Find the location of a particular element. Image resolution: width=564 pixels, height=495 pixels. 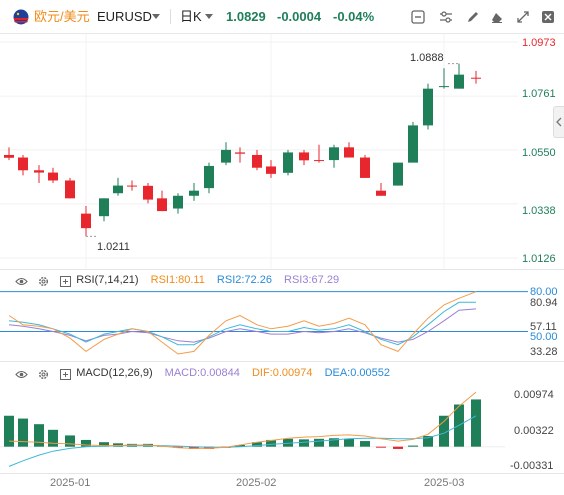

date-tick-label: 2025-02 is located at coordinates (256, 483).